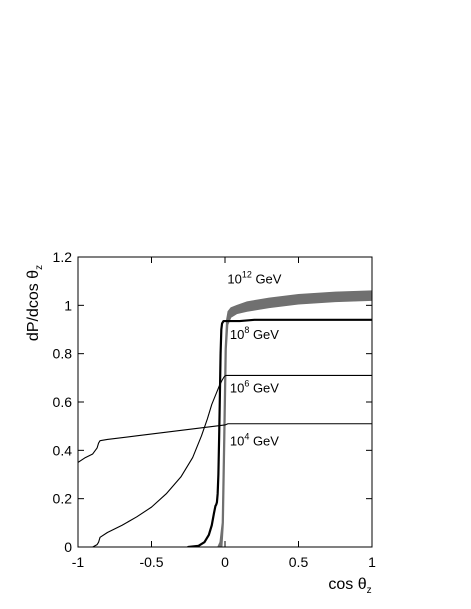 This screenshot has height=609, width=471. What do you see at coordinates (247, 275) in the screenshot?
I see `series-1e12-label-exponent: 12` at bounding box center [247, 275].